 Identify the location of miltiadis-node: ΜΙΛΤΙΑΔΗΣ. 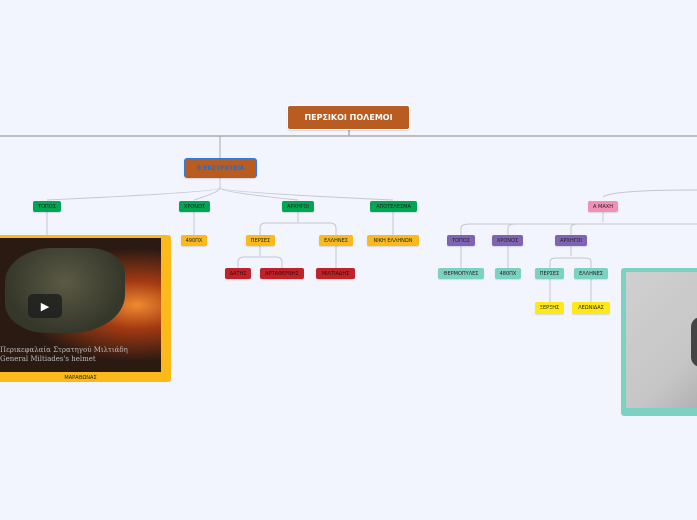
(335, 273).